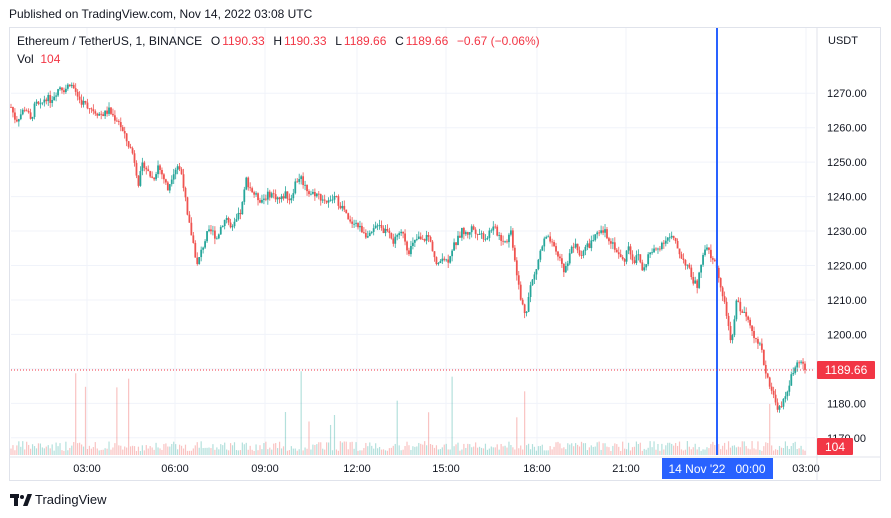 The width and height of the screenshot is (891, 518). I want to click on footer-brand: TradingView, so click(58, 499).